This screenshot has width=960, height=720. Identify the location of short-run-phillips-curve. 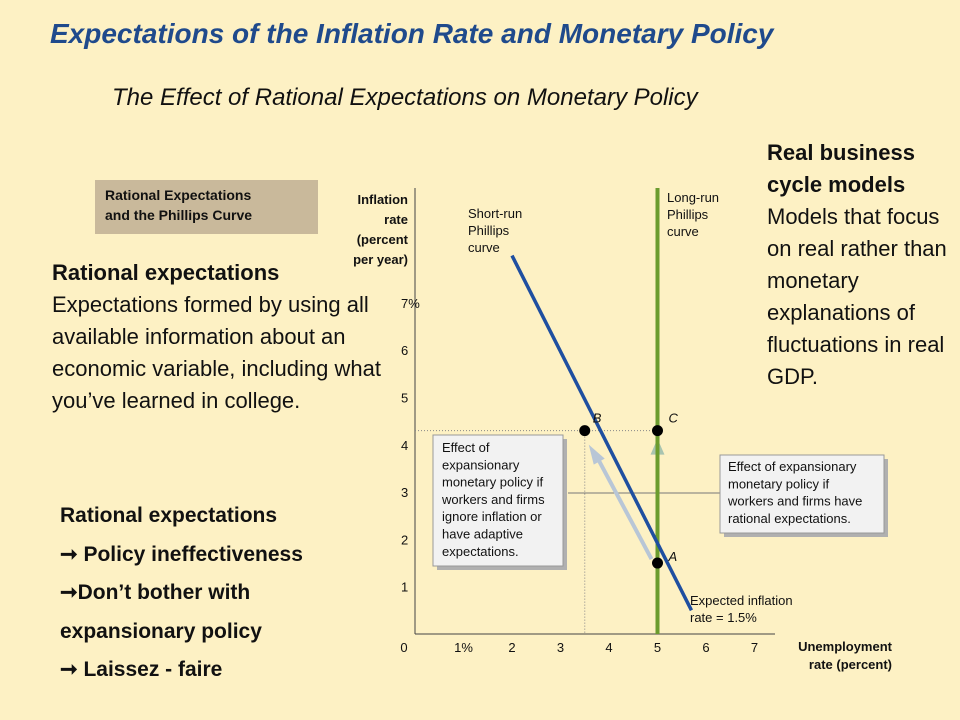
(602, 433).